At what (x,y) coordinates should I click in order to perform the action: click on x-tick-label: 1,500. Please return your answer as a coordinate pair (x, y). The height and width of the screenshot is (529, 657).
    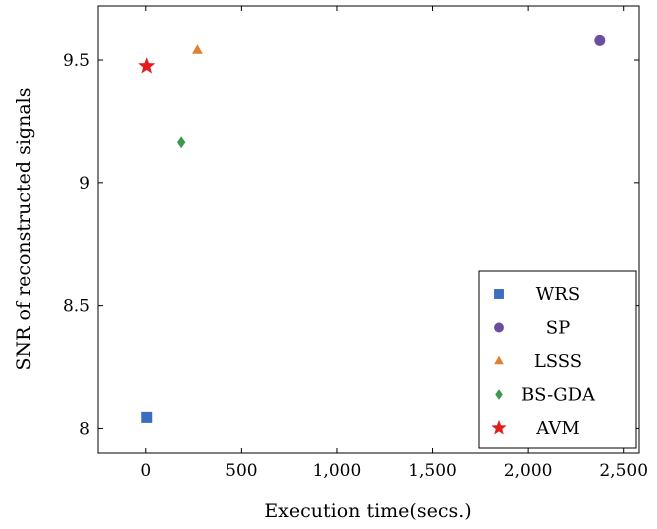
    Looking at the image, I should click on (432, 471).